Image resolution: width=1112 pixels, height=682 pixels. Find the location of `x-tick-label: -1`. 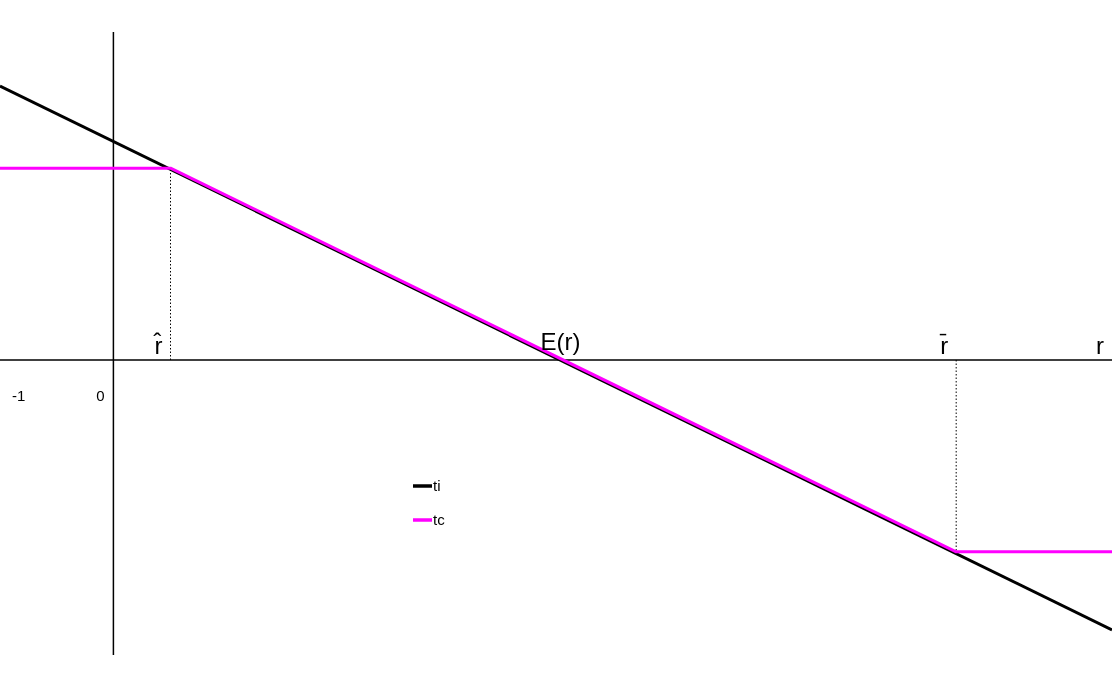

x-tick-label: -1 is located at coordinates (19, 395).